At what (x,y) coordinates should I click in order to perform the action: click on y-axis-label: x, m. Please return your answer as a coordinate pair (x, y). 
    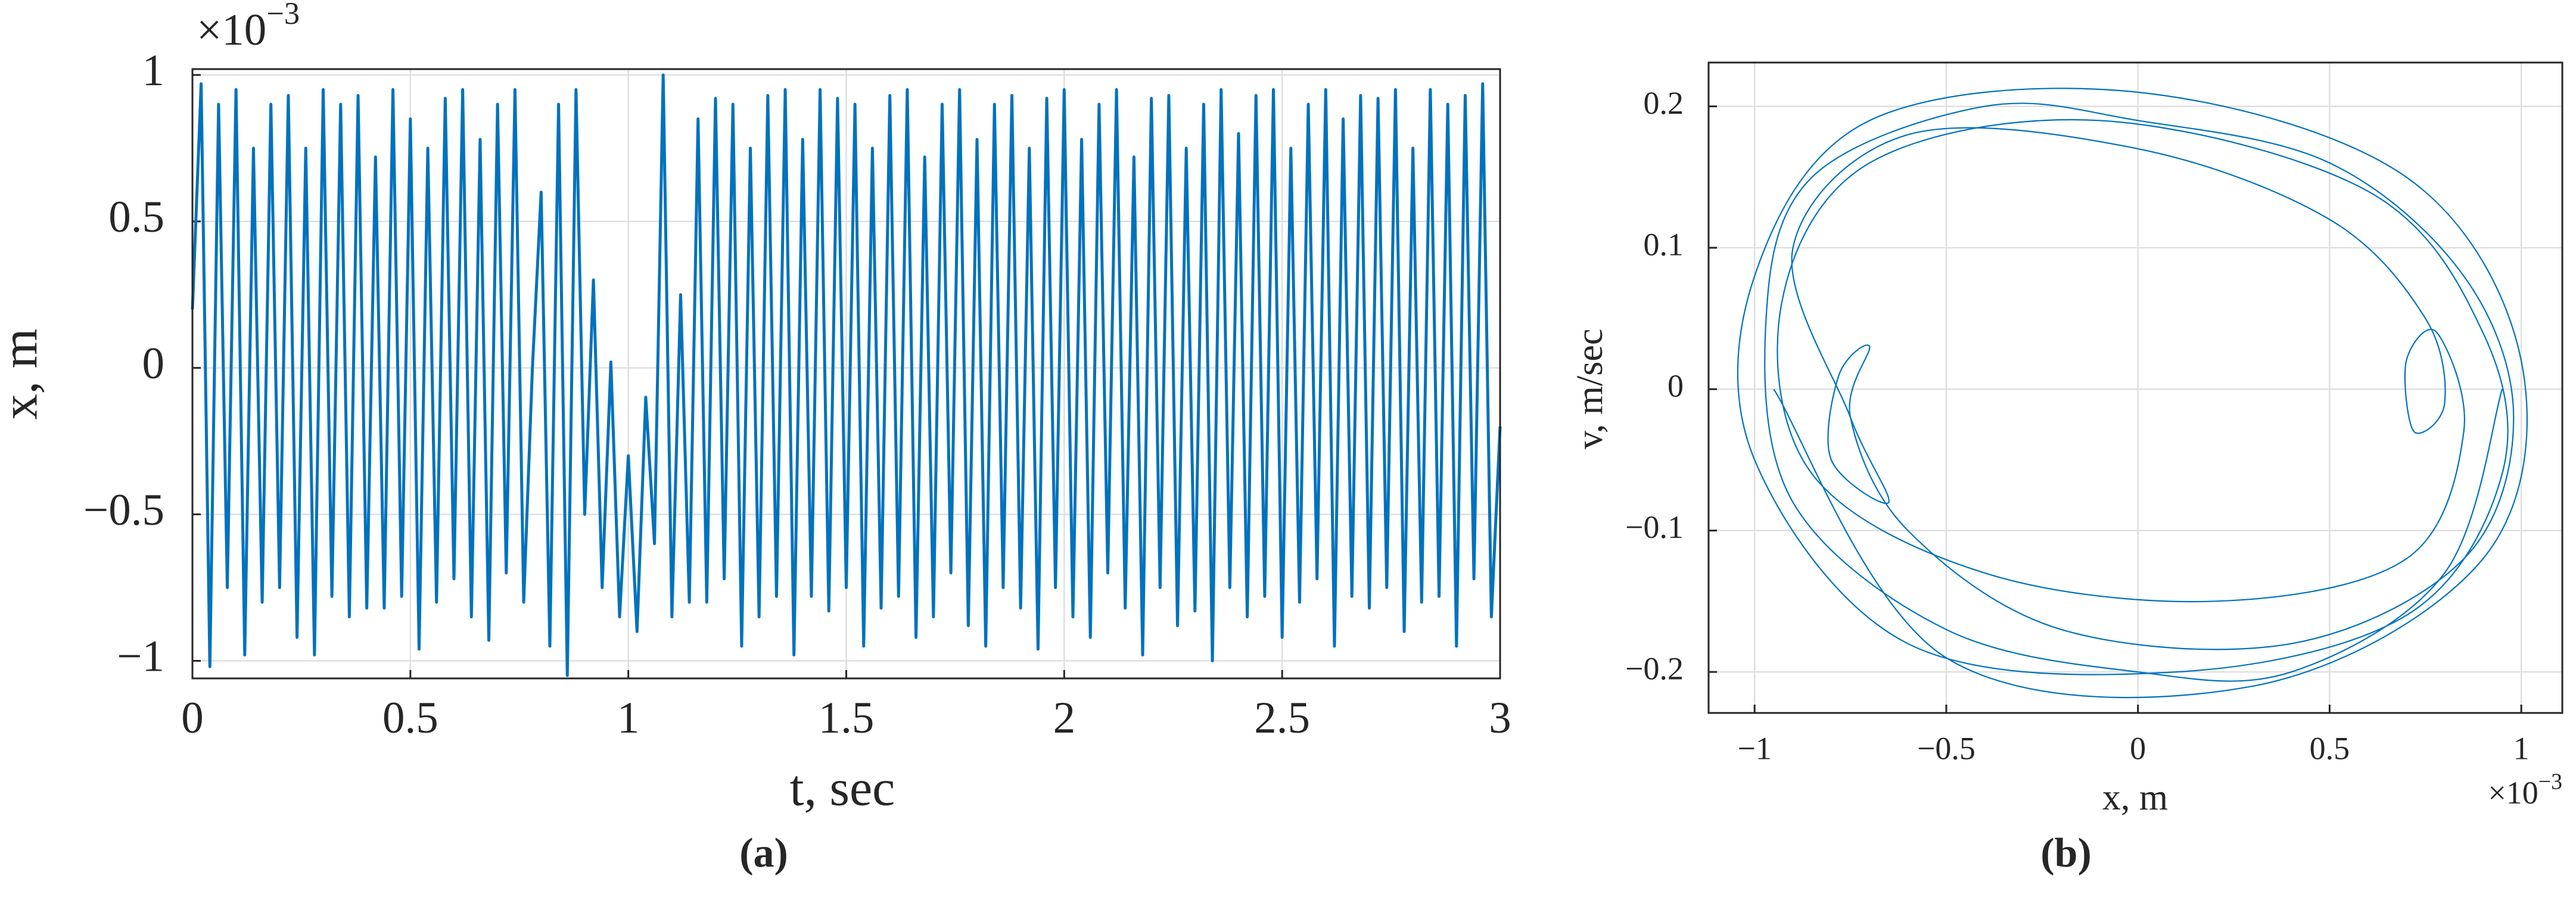
    Looking at the image, I should click on (24, 374).